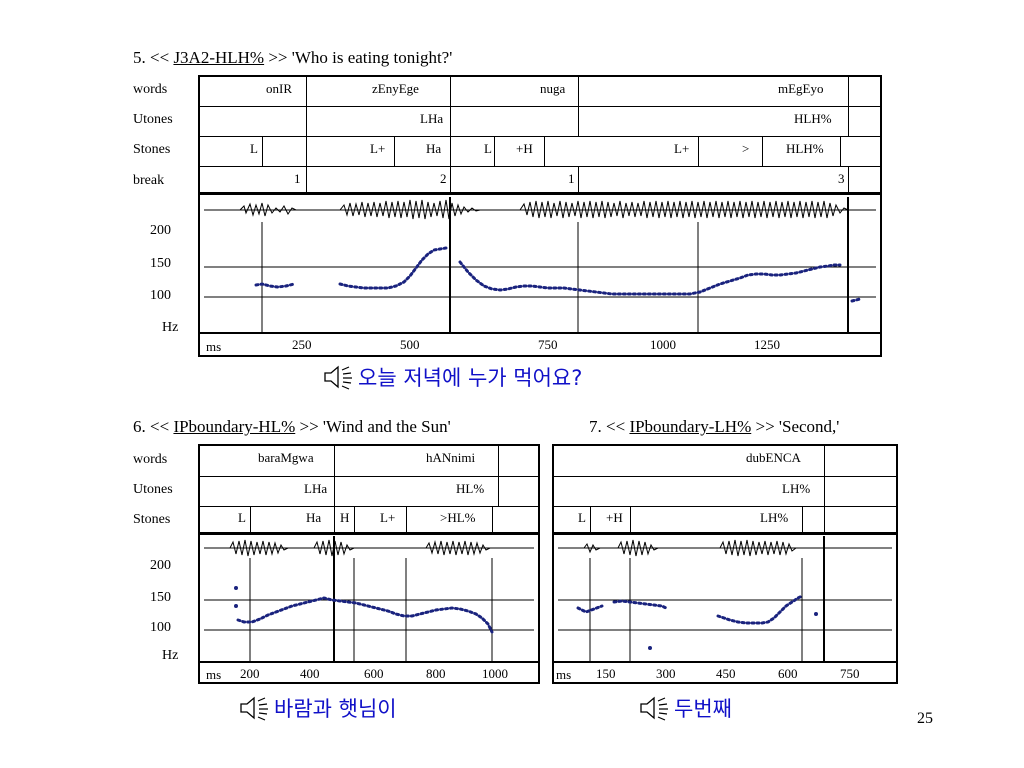 Image resolution: width=1024 pixels, height=768 pixels. I want to click on fig6-x-tick: 200, so click(250, 673).